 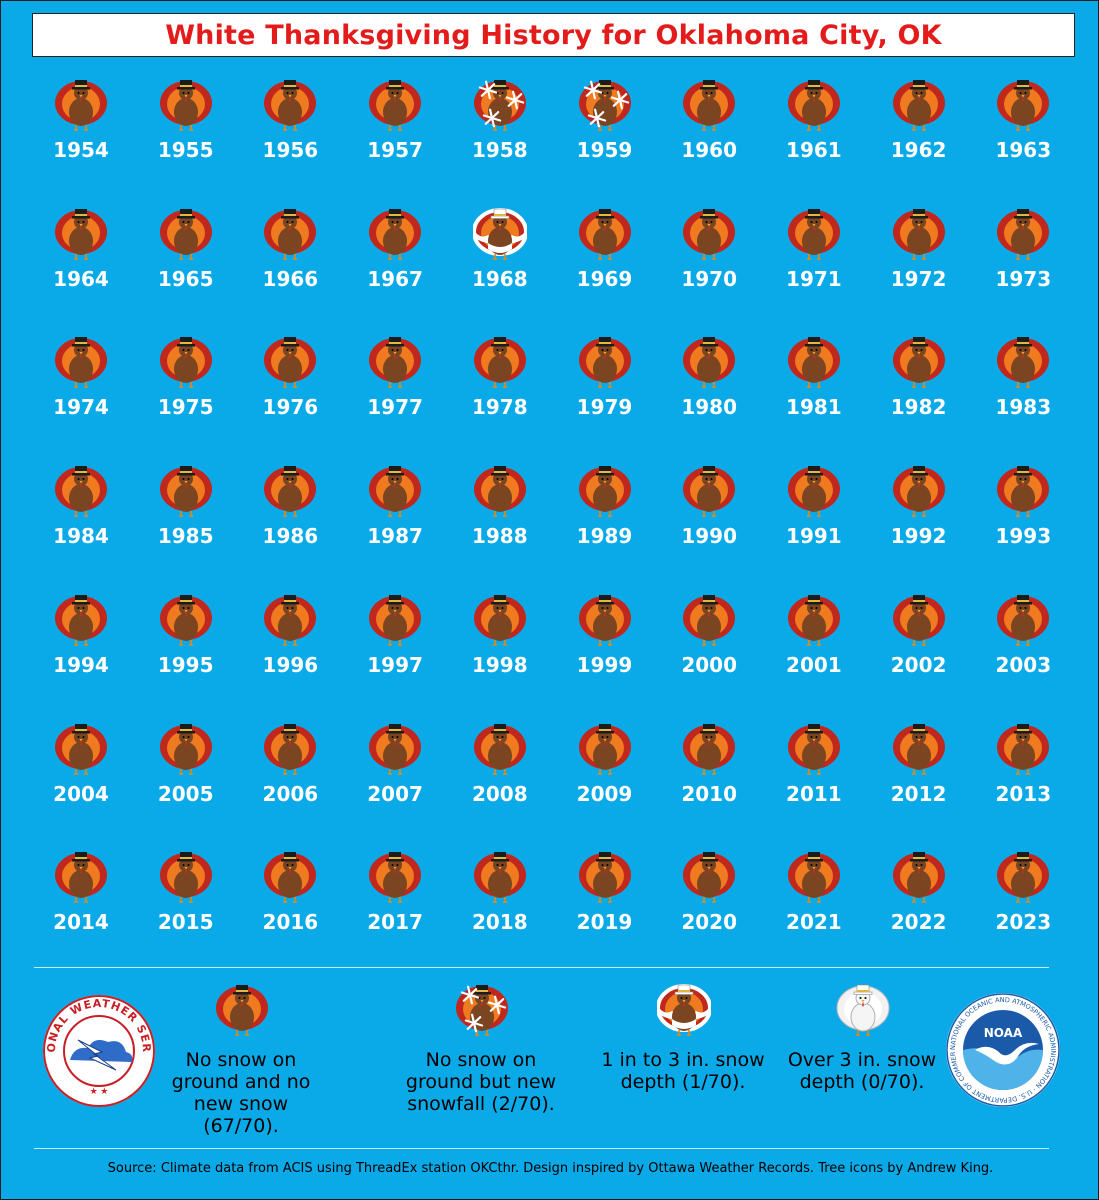 I want to click on year-cell: 2011, so click(x=814, y=778).